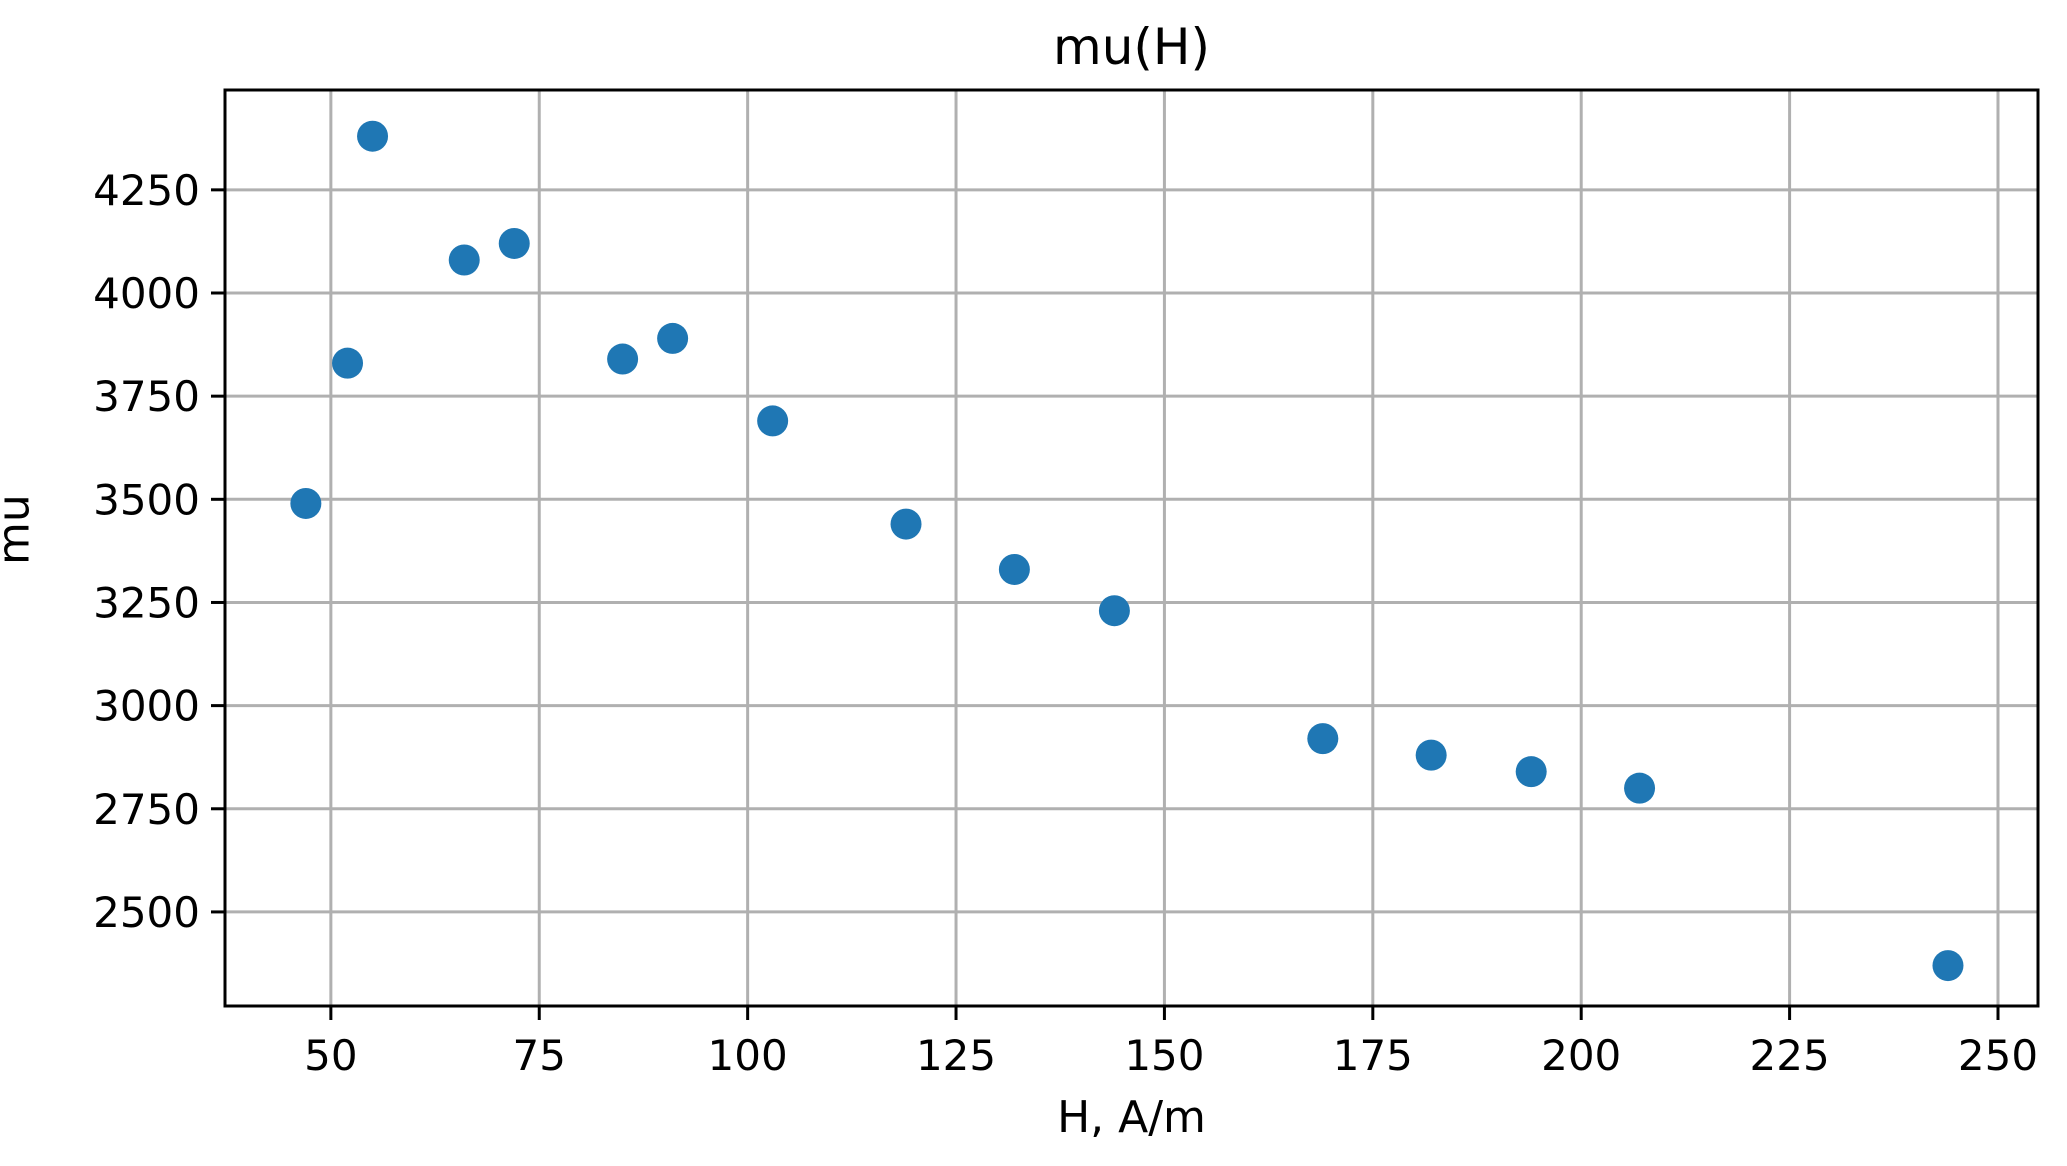 The height and width of the screenshot is (1166, 2067). What do you see at coordinates (330, 1055) in the screenshot?
I see `x-tick-label: 50` at bounding box center [330, 1055].